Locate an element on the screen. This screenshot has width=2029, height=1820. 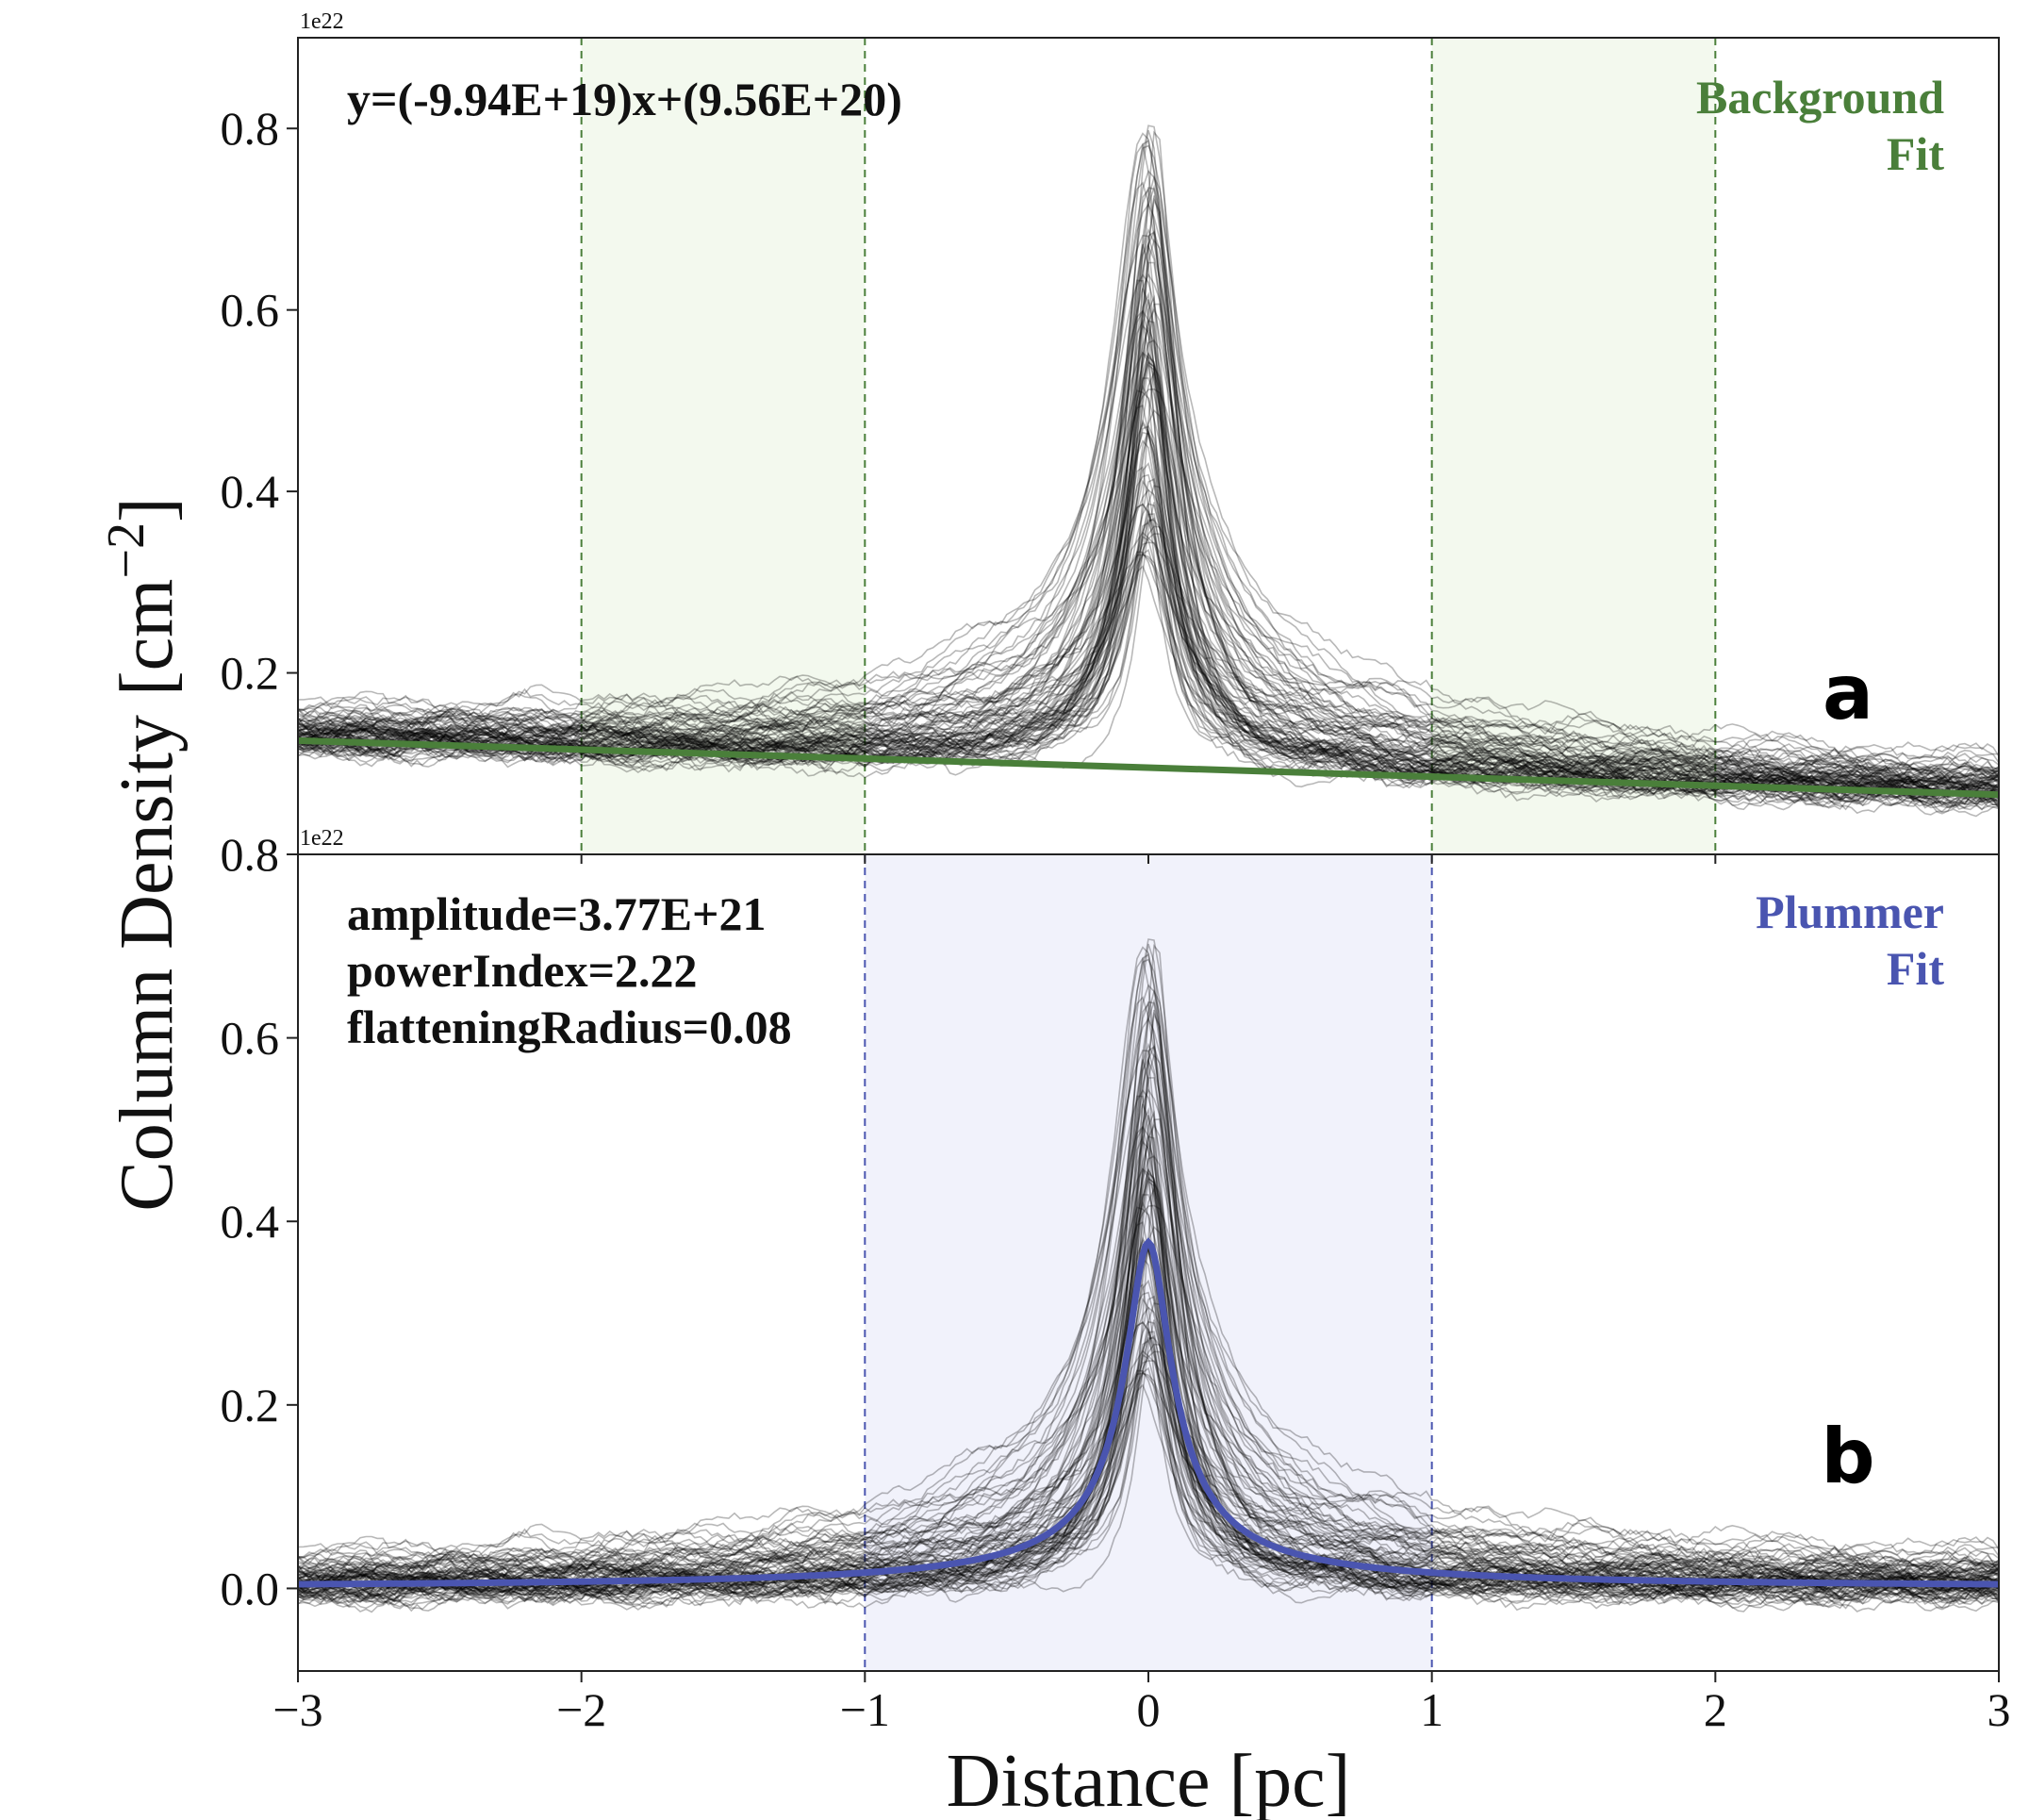
b-ytick-label-3: 0.6 is located at coordinates (250, 1038).